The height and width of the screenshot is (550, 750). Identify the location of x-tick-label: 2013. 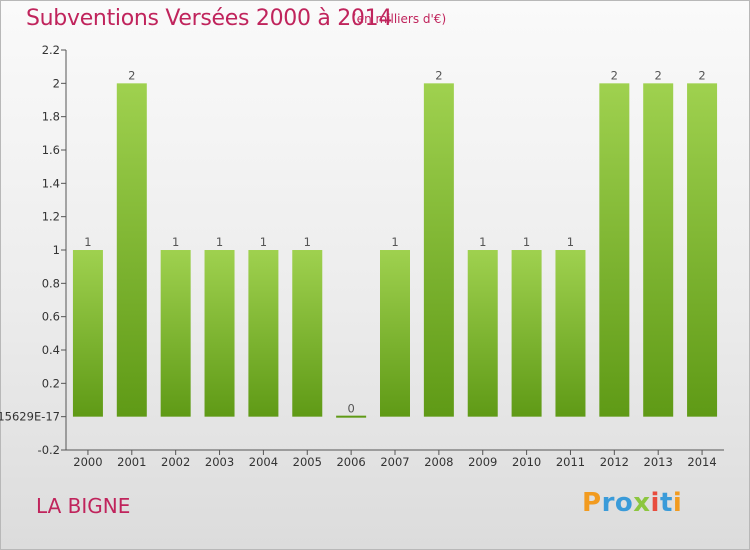
(658, 462).